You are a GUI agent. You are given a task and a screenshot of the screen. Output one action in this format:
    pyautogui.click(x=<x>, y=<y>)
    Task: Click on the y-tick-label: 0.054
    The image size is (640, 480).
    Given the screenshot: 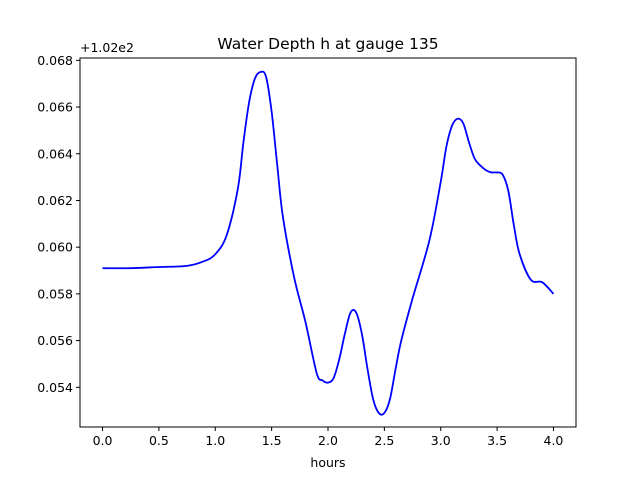 What is the action you would take?
    pyautogui.click(x=55, y=387)
    